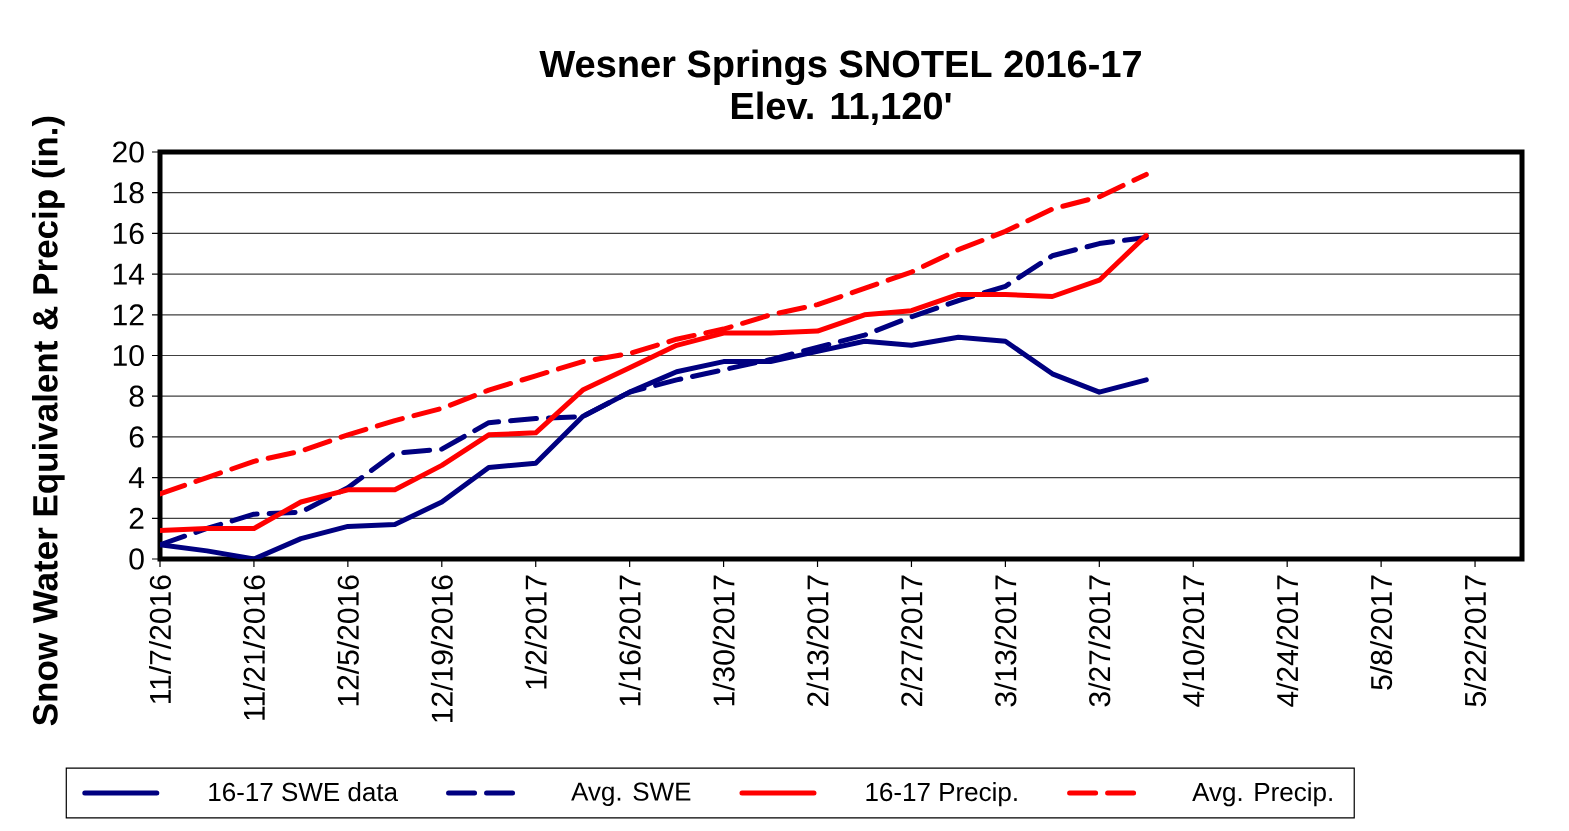 Image resolution: width=1569 pixels, height=831 pixels. Describe the element at coordinates (535, 632) in the screenshot. I see `x-tick-label: 1/2/2017` at that location.